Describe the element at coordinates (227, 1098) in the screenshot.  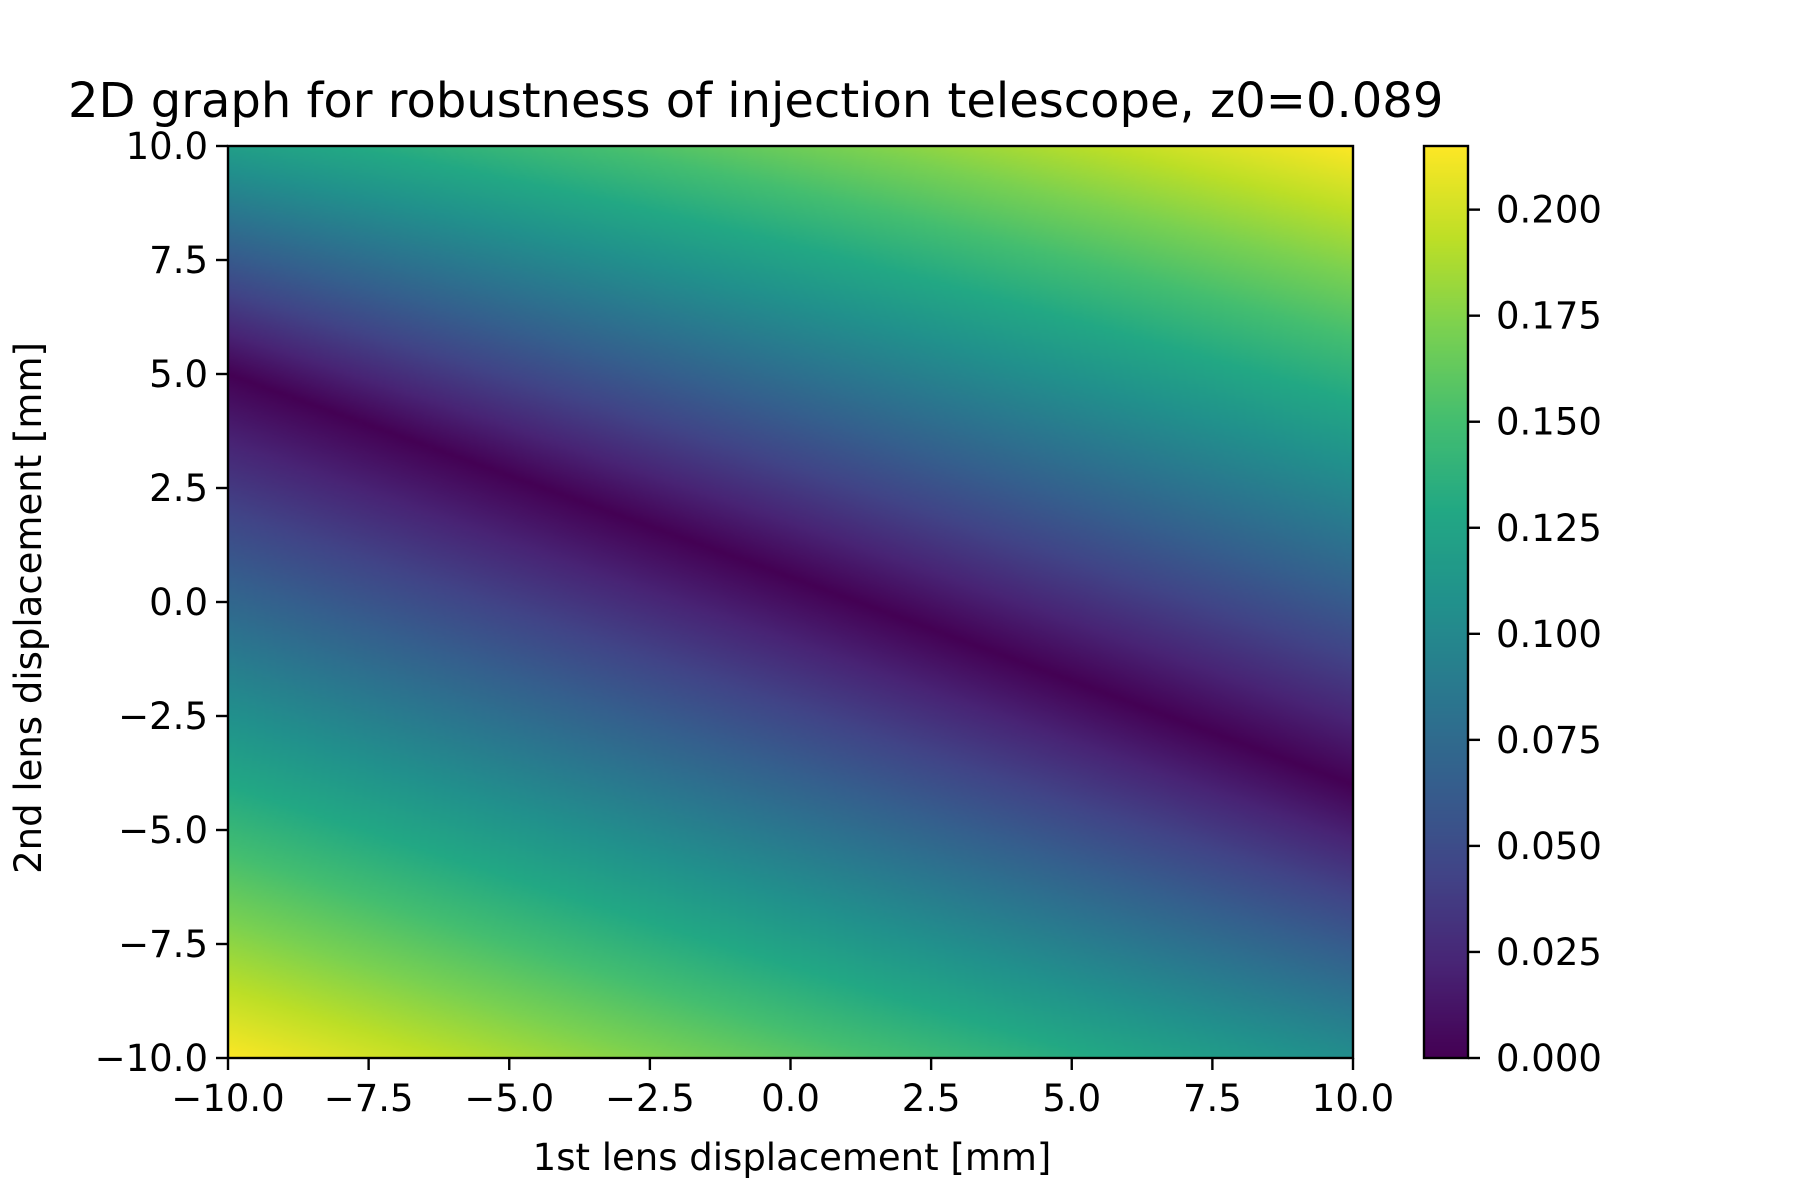
I see `x-tick-label: −10.0` at that location.